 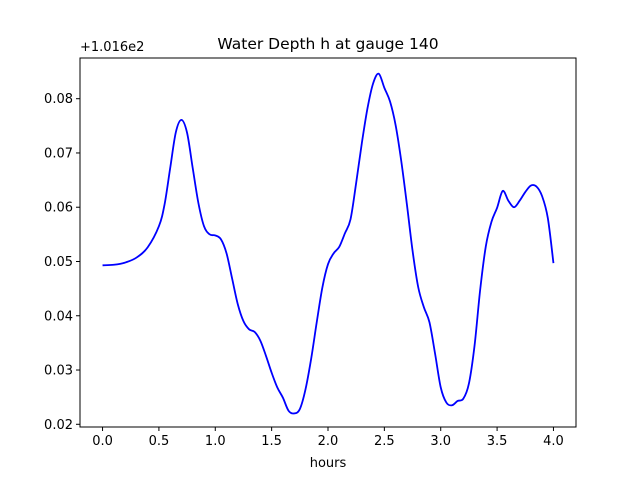 What do you see at coordinates (440, 441) in the screenshot?
I see `x-tick-label: 3.0` at bounding box center [440, 441].